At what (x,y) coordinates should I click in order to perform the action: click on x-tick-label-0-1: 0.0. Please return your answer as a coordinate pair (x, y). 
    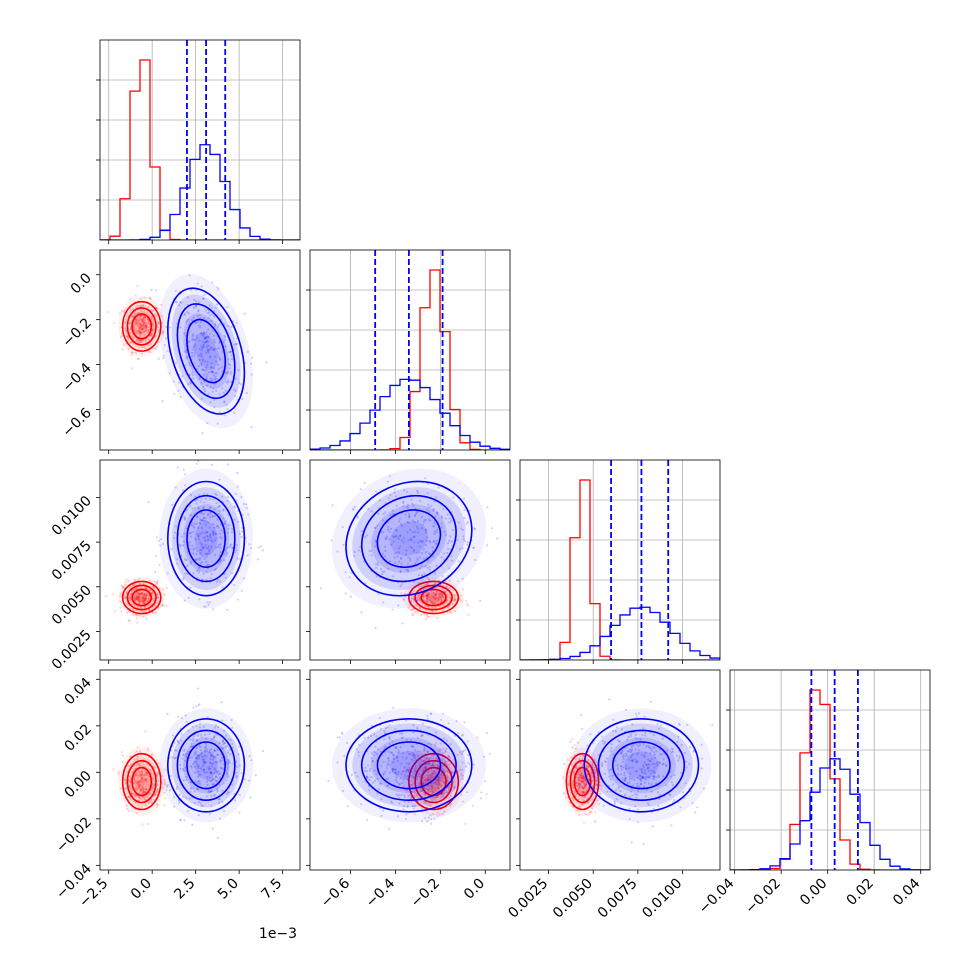
    Looking at the image, I should click on (141, 889).